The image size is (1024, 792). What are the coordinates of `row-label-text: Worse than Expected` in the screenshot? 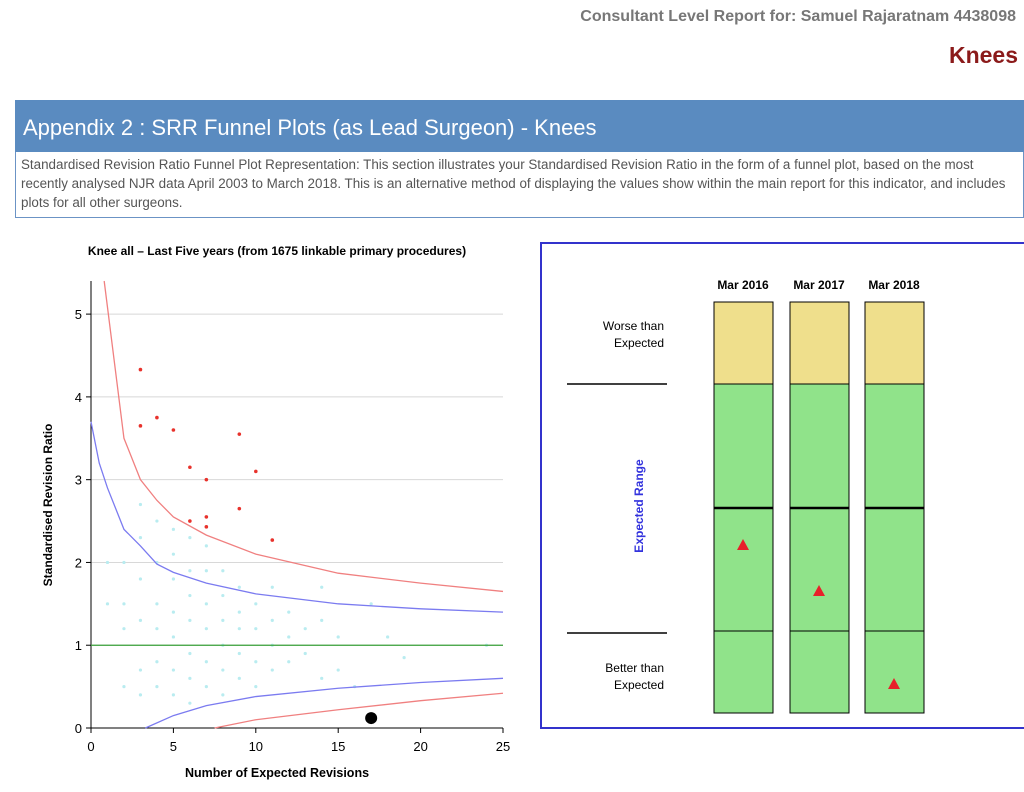 It's located at (633, 334).